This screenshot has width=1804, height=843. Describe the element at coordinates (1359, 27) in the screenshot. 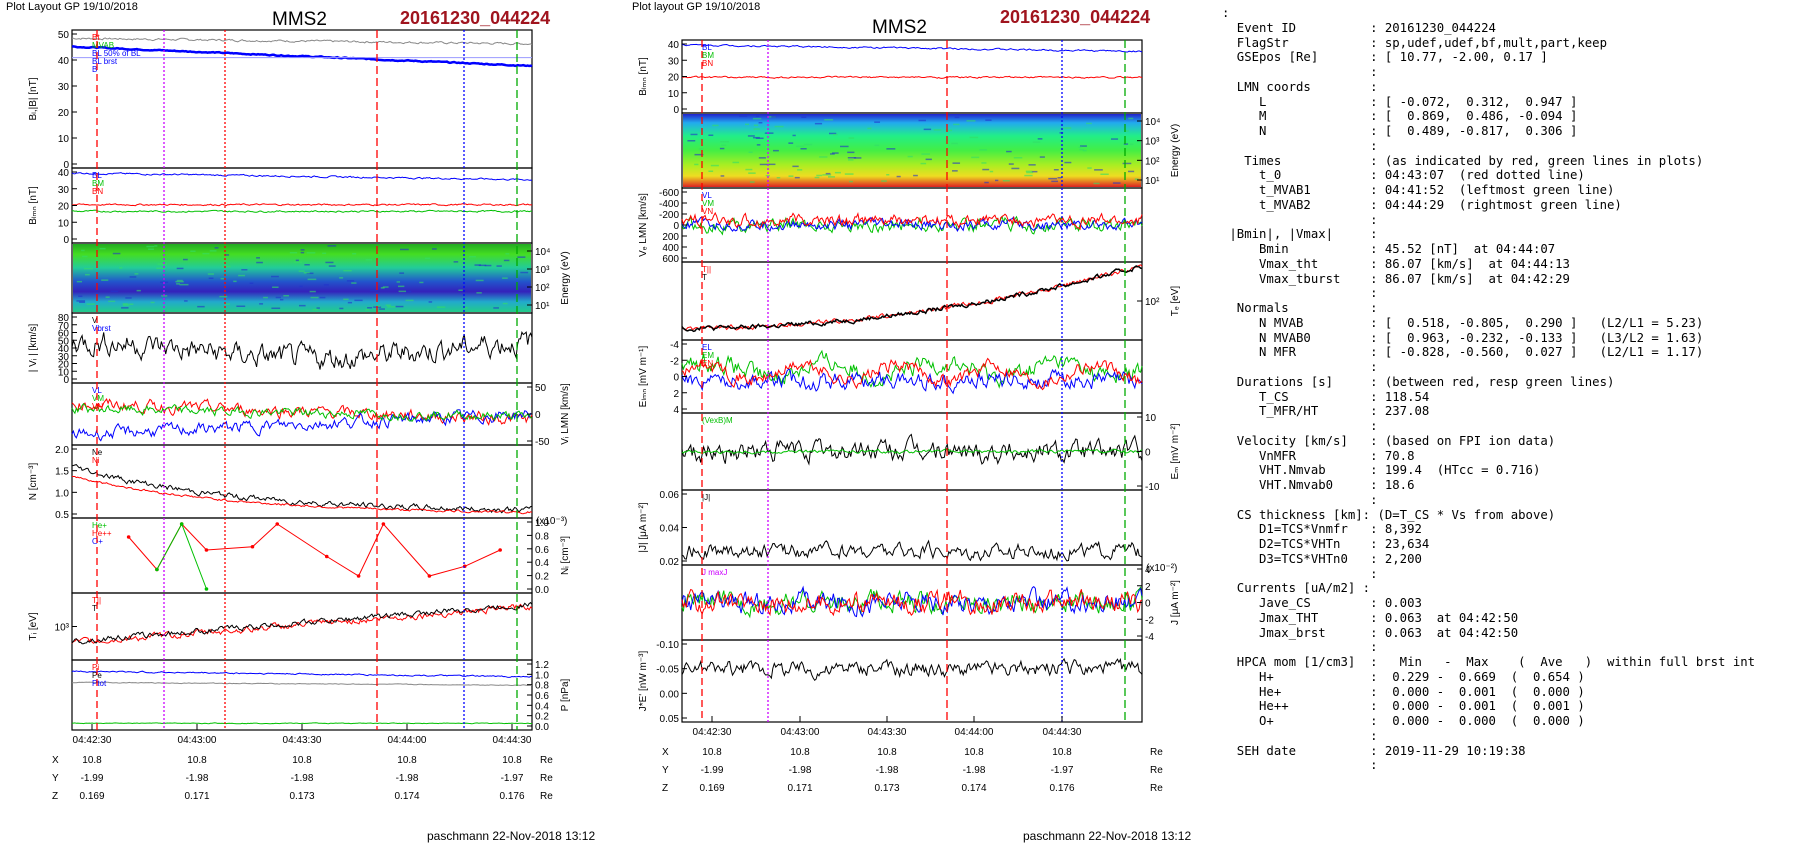

I see `info-line: Event ID : 20161230_044224` at that location.